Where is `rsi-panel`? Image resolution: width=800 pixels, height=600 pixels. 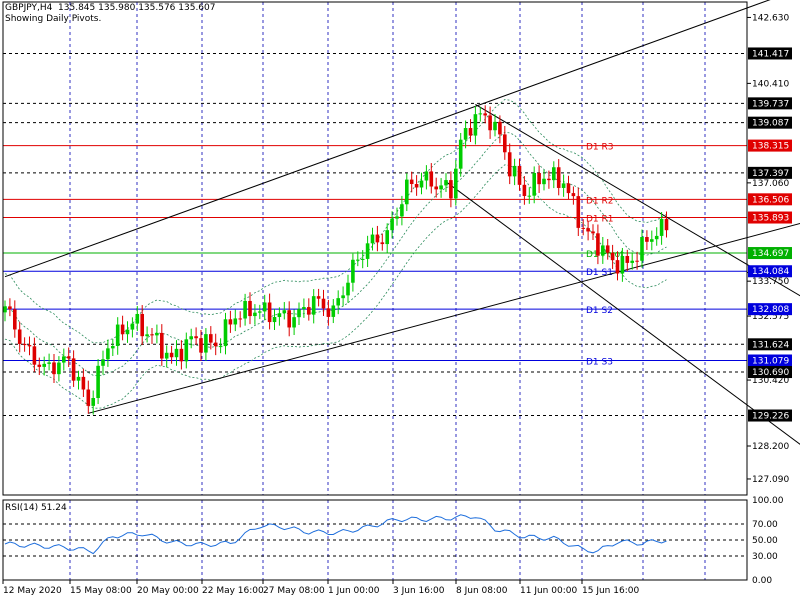 rsi-panel is located at coordinates (375, 535).